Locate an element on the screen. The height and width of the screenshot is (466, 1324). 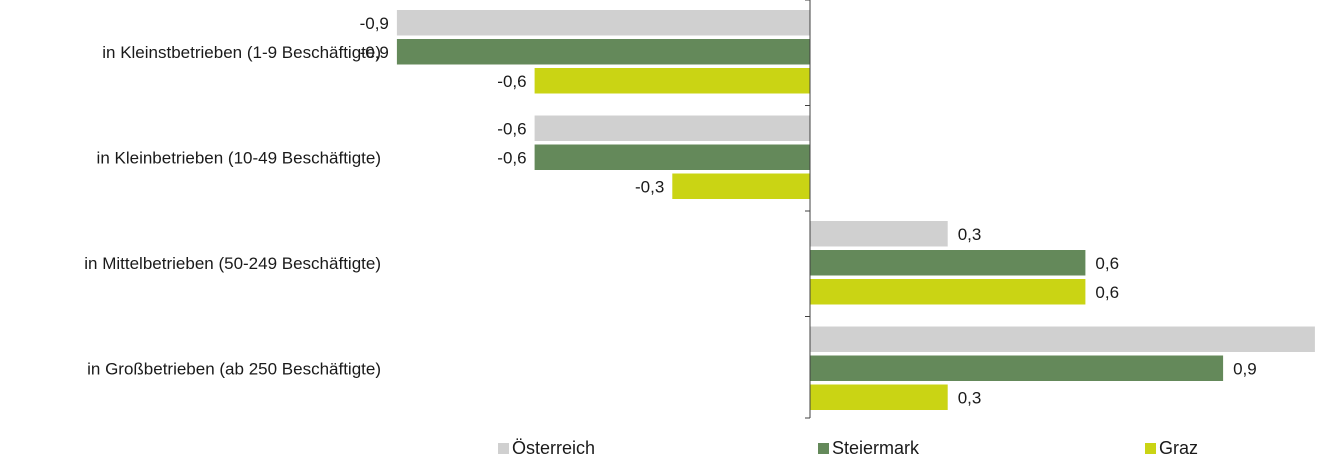
value-label: 0,9 is located at coordinates (1245, 368).